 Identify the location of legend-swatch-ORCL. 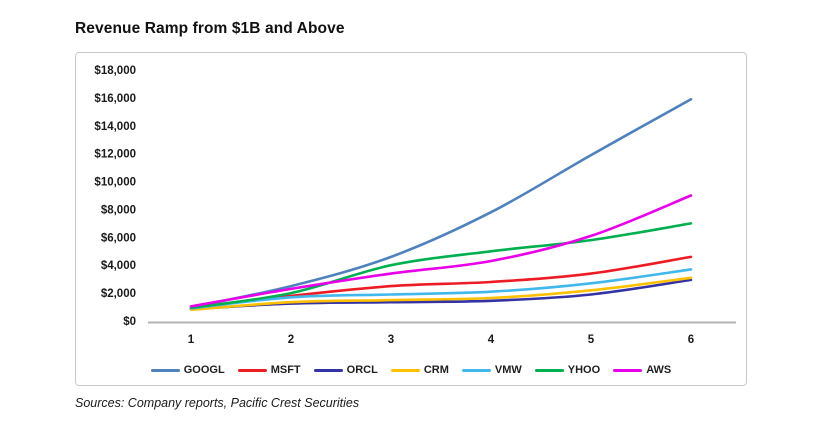
(328, 370).